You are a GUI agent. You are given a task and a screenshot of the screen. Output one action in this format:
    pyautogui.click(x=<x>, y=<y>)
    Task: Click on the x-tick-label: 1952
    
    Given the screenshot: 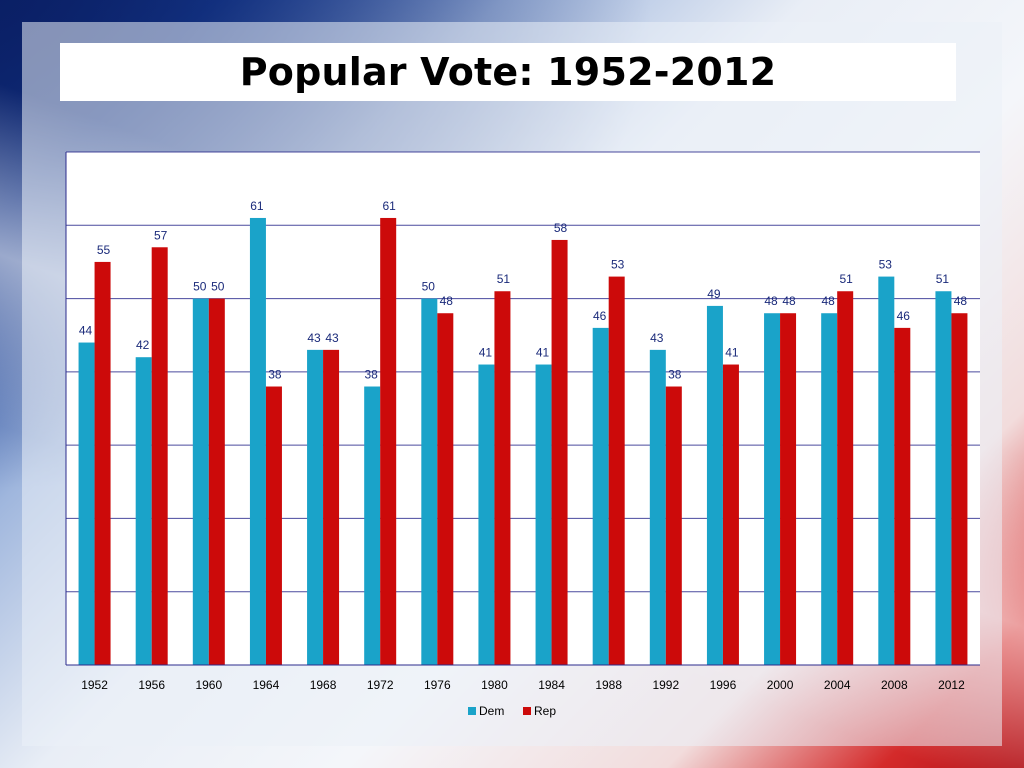 What is the action you would take?
    pyautogui.click(x=94, y=685)
    